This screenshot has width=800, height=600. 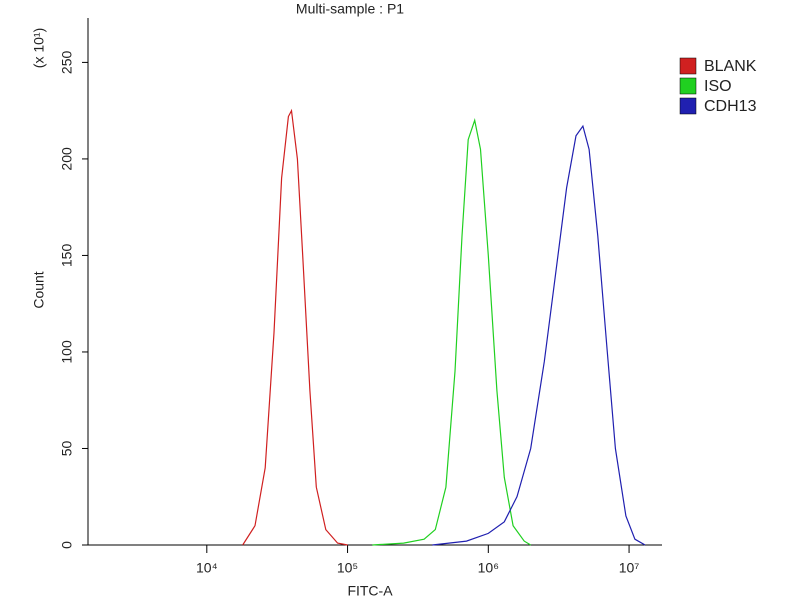 What do you see at coordinates (67, 545) in the screenshot?
I see `y-tick-label: 0` at bounding box center [67, 545].